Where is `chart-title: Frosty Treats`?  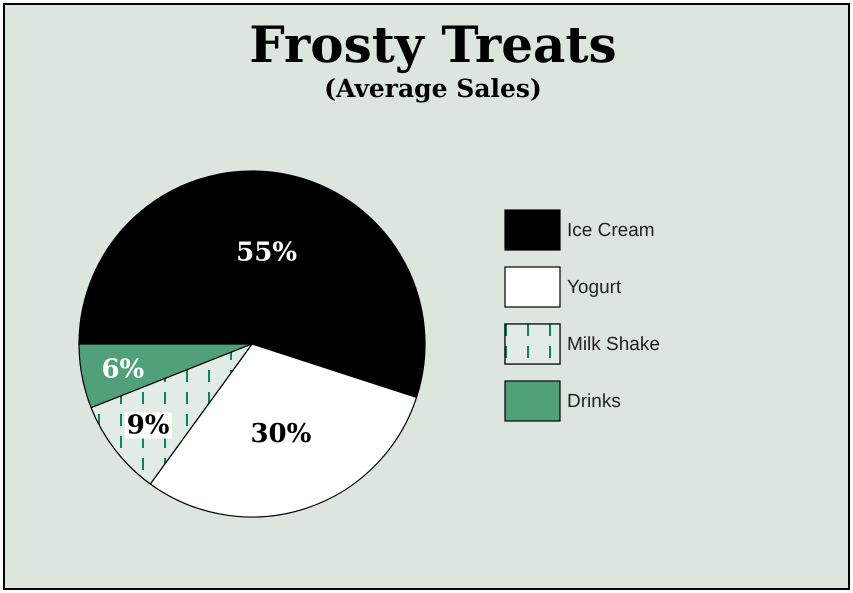 chart-title: Frosty Treats is located at coordinates (433, 44).